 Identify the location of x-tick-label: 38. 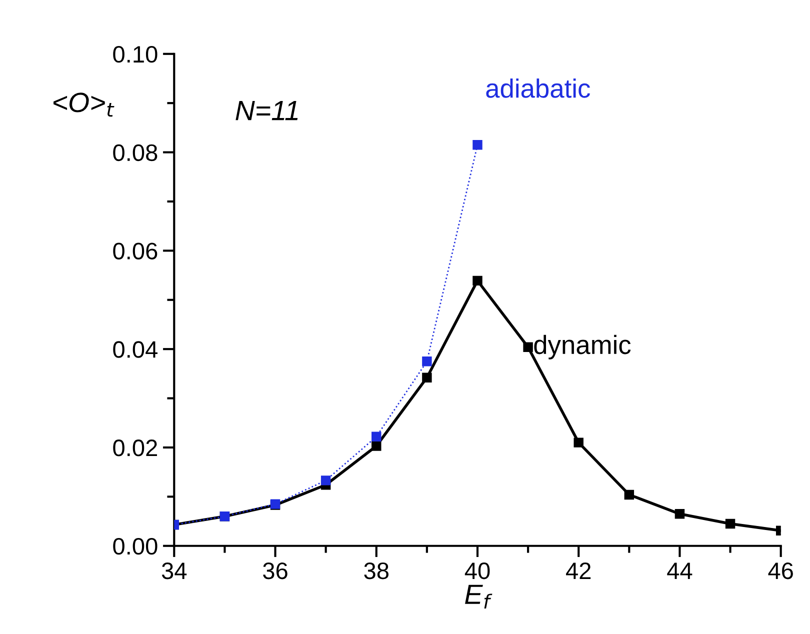
(376, 571).